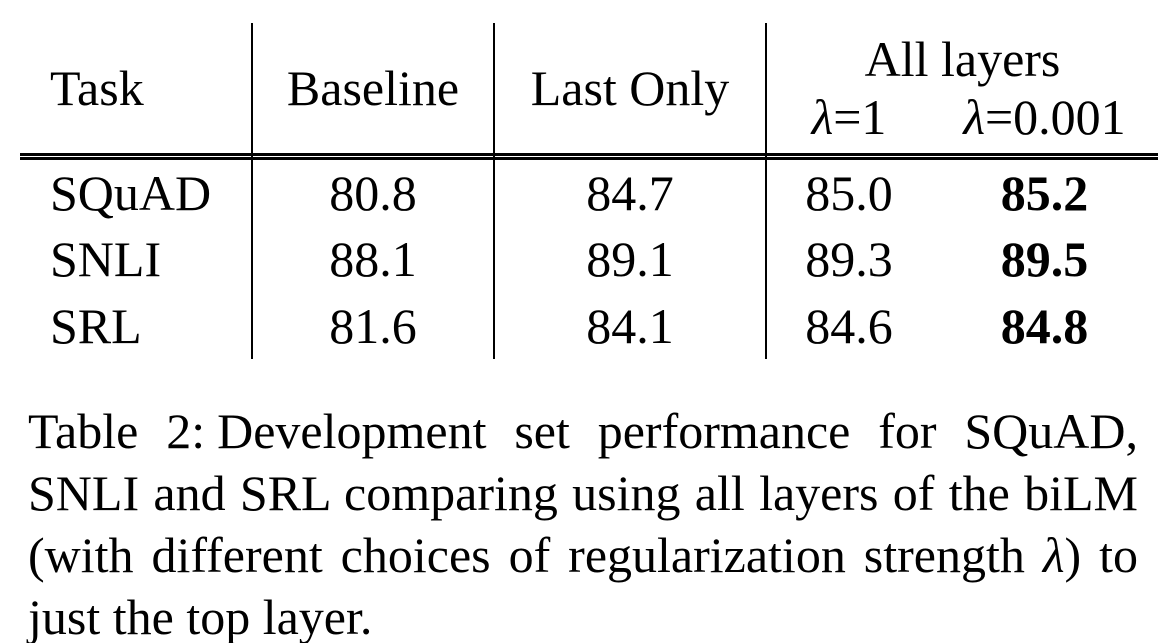 The height and width of the screenshot is (643, 1163). What do you see at coordinates (849, 193) in the screenshot?
I see `cell-lambda-1: 85.0` at bounding box center [849, 193].